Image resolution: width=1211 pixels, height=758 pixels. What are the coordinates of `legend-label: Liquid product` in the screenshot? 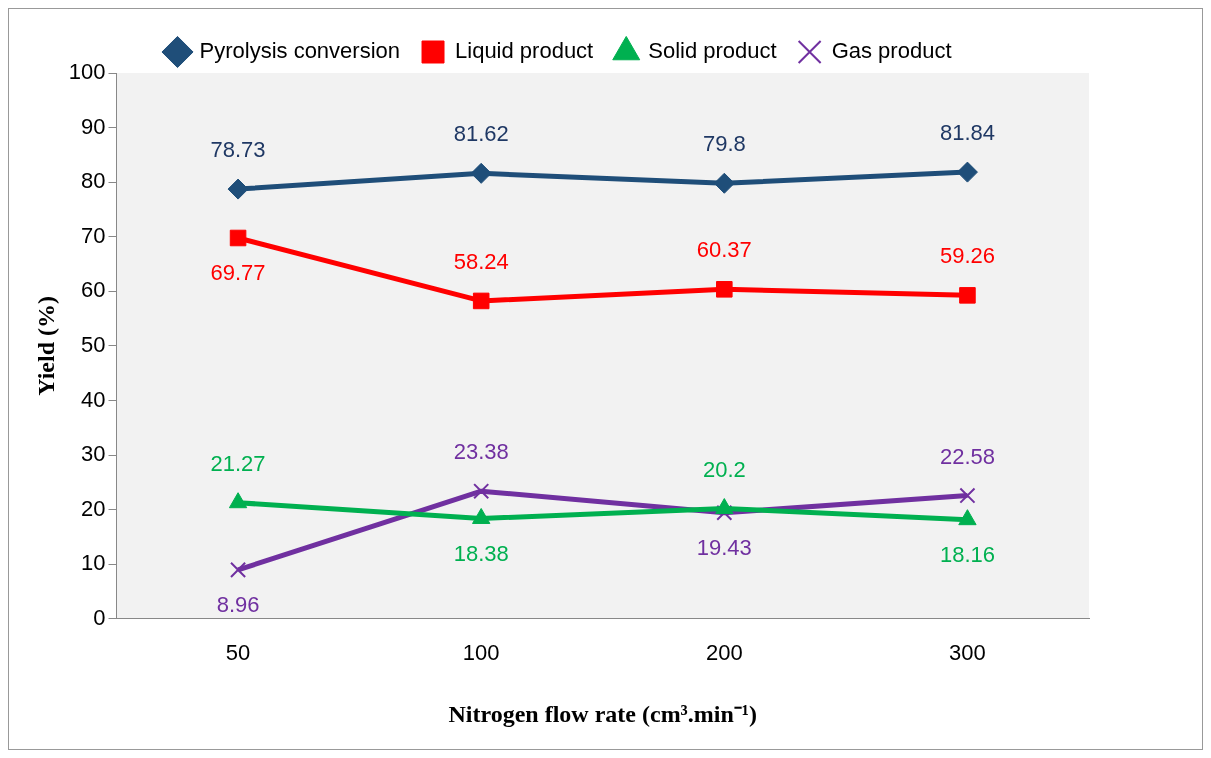 It's located at (524, 51).